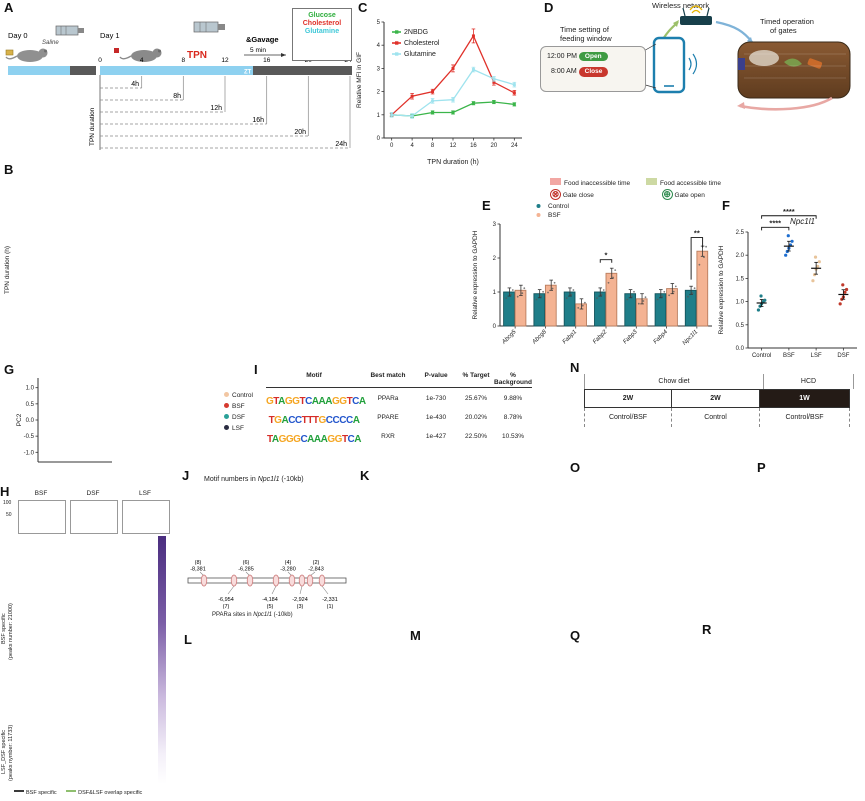  I want to click on heatmap-col-dsf: DSF, so click(93, 493).